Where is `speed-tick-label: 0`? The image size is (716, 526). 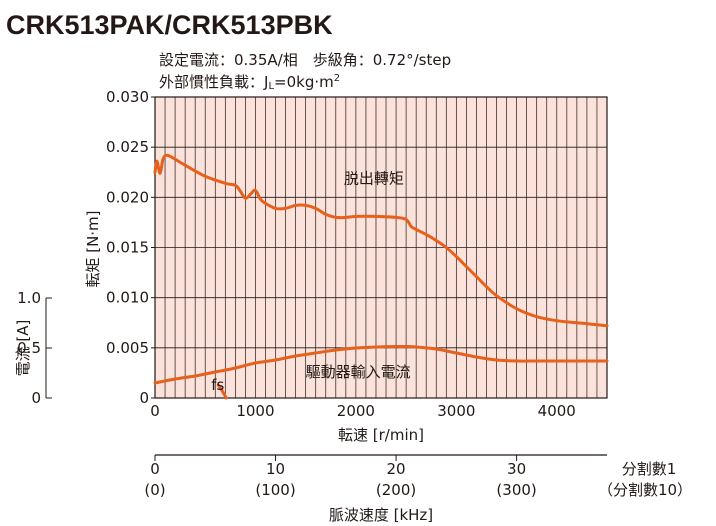
speed-tick-label: 0 is located at coordinates (155, 411).